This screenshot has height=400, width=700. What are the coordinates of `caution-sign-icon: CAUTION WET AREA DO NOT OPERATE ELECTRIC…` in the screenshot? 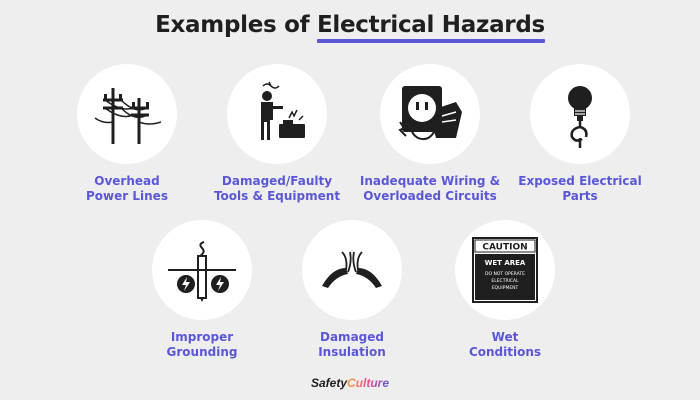 It's located at (505, 270).